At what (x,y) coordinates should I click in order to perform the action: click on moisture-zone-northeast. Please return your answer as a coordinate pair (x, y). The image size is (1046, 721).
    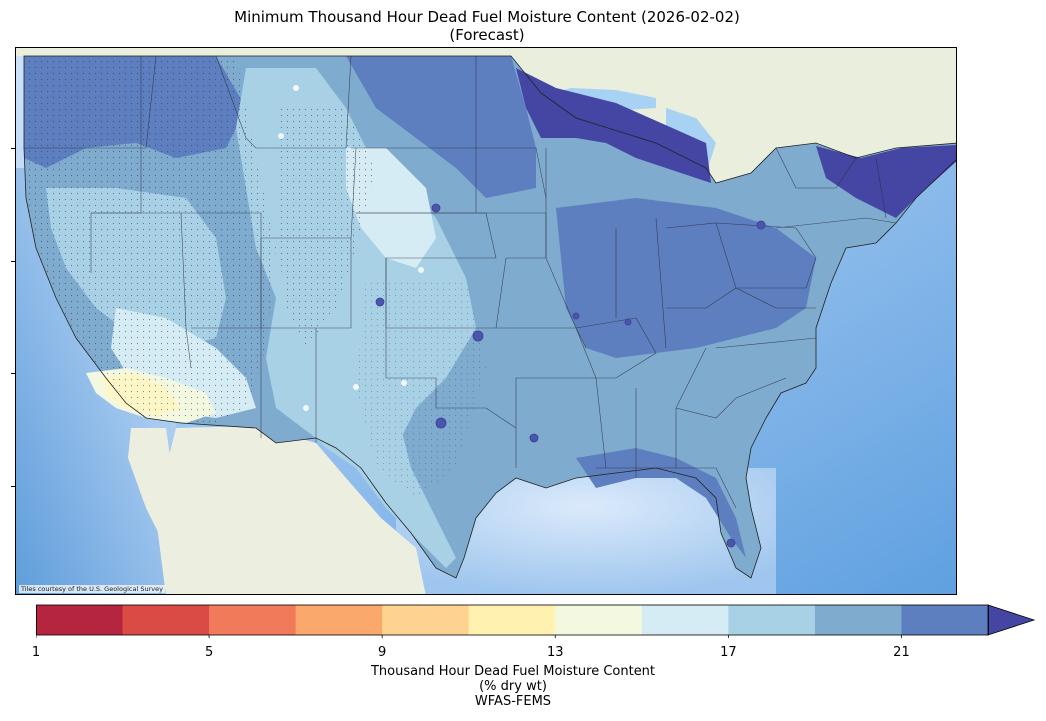
    Looking at the image, I should click on (886, 181).